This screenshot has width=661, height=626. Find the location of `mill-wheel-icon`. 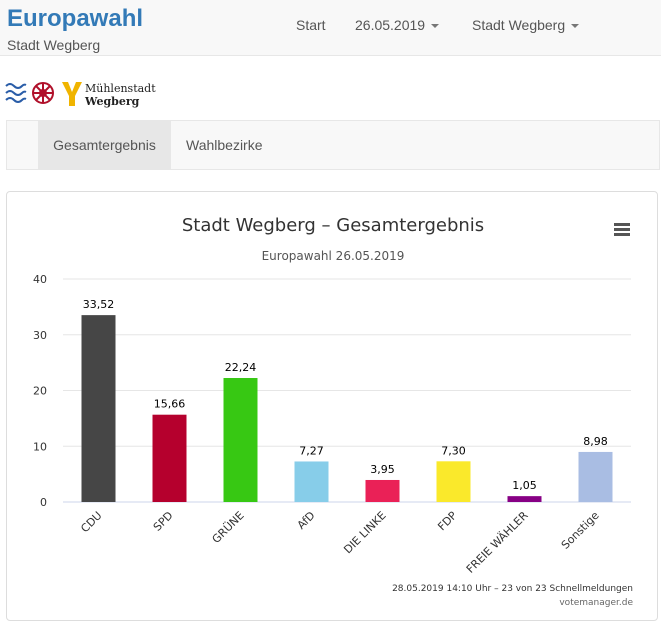

mill-wheel-icon is located at coordinates (43, 93).